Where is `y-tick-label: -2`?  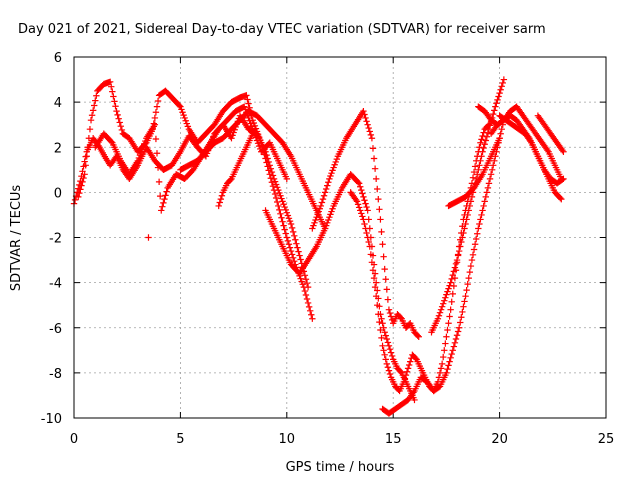 y-tick-label: -2 is located at coordinates (55, 239).